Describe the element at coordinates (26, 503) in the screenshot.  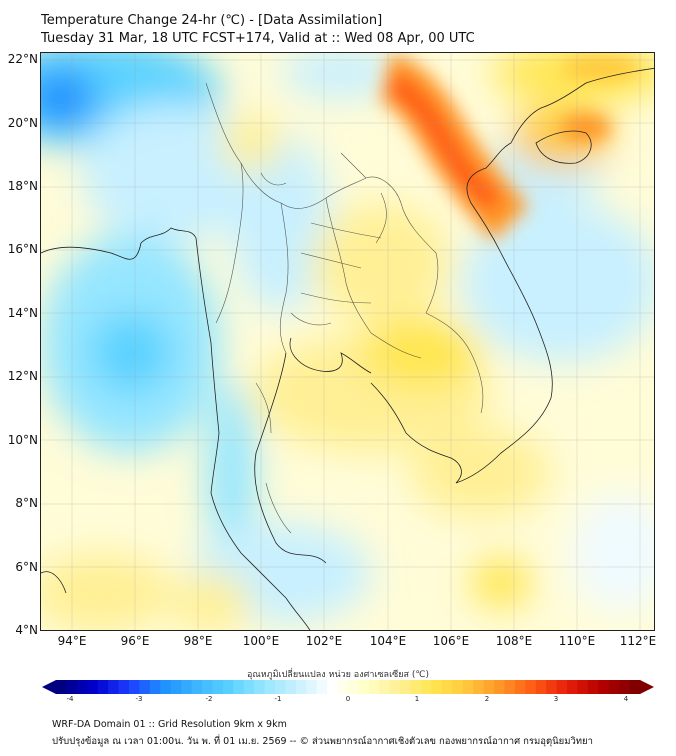
I see `lat-label-8n: 8°N` at that location.